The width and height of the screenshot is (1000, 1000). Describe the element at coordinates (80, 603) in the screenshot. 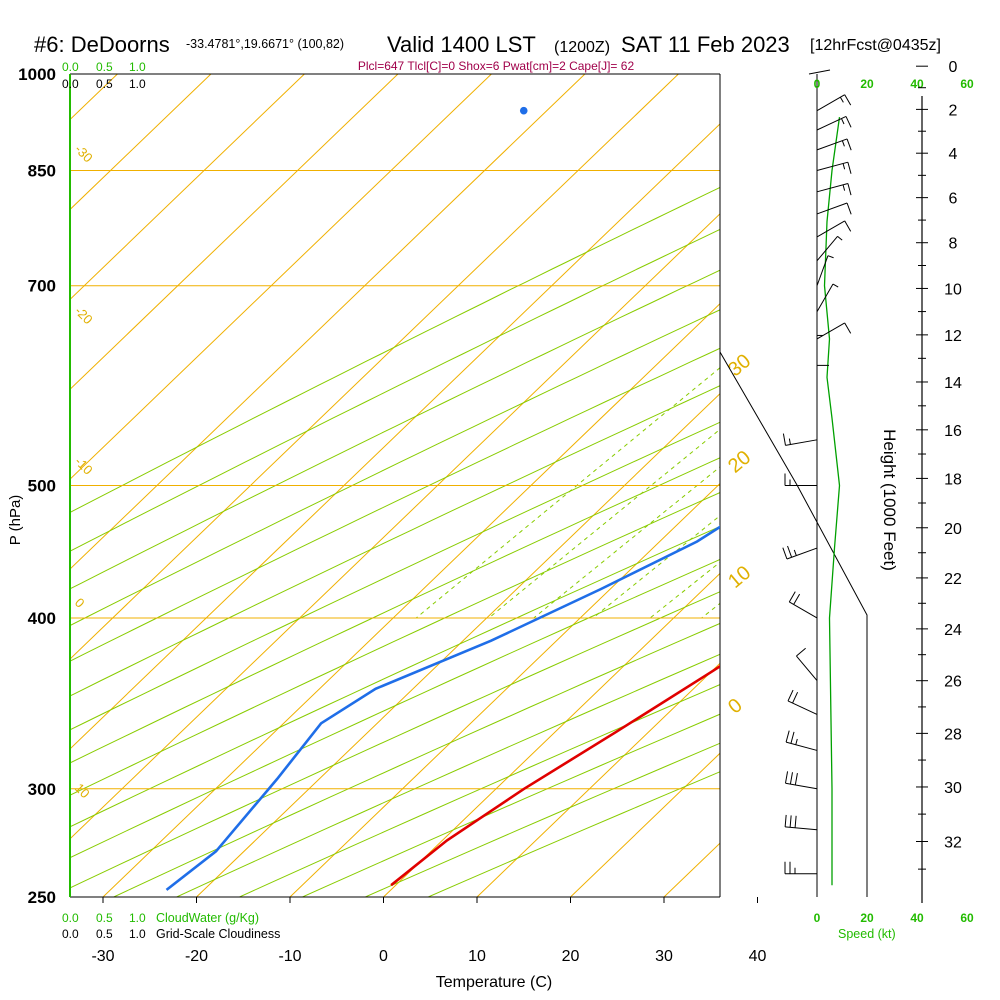

I see `isotherm-label: 0` at that location.